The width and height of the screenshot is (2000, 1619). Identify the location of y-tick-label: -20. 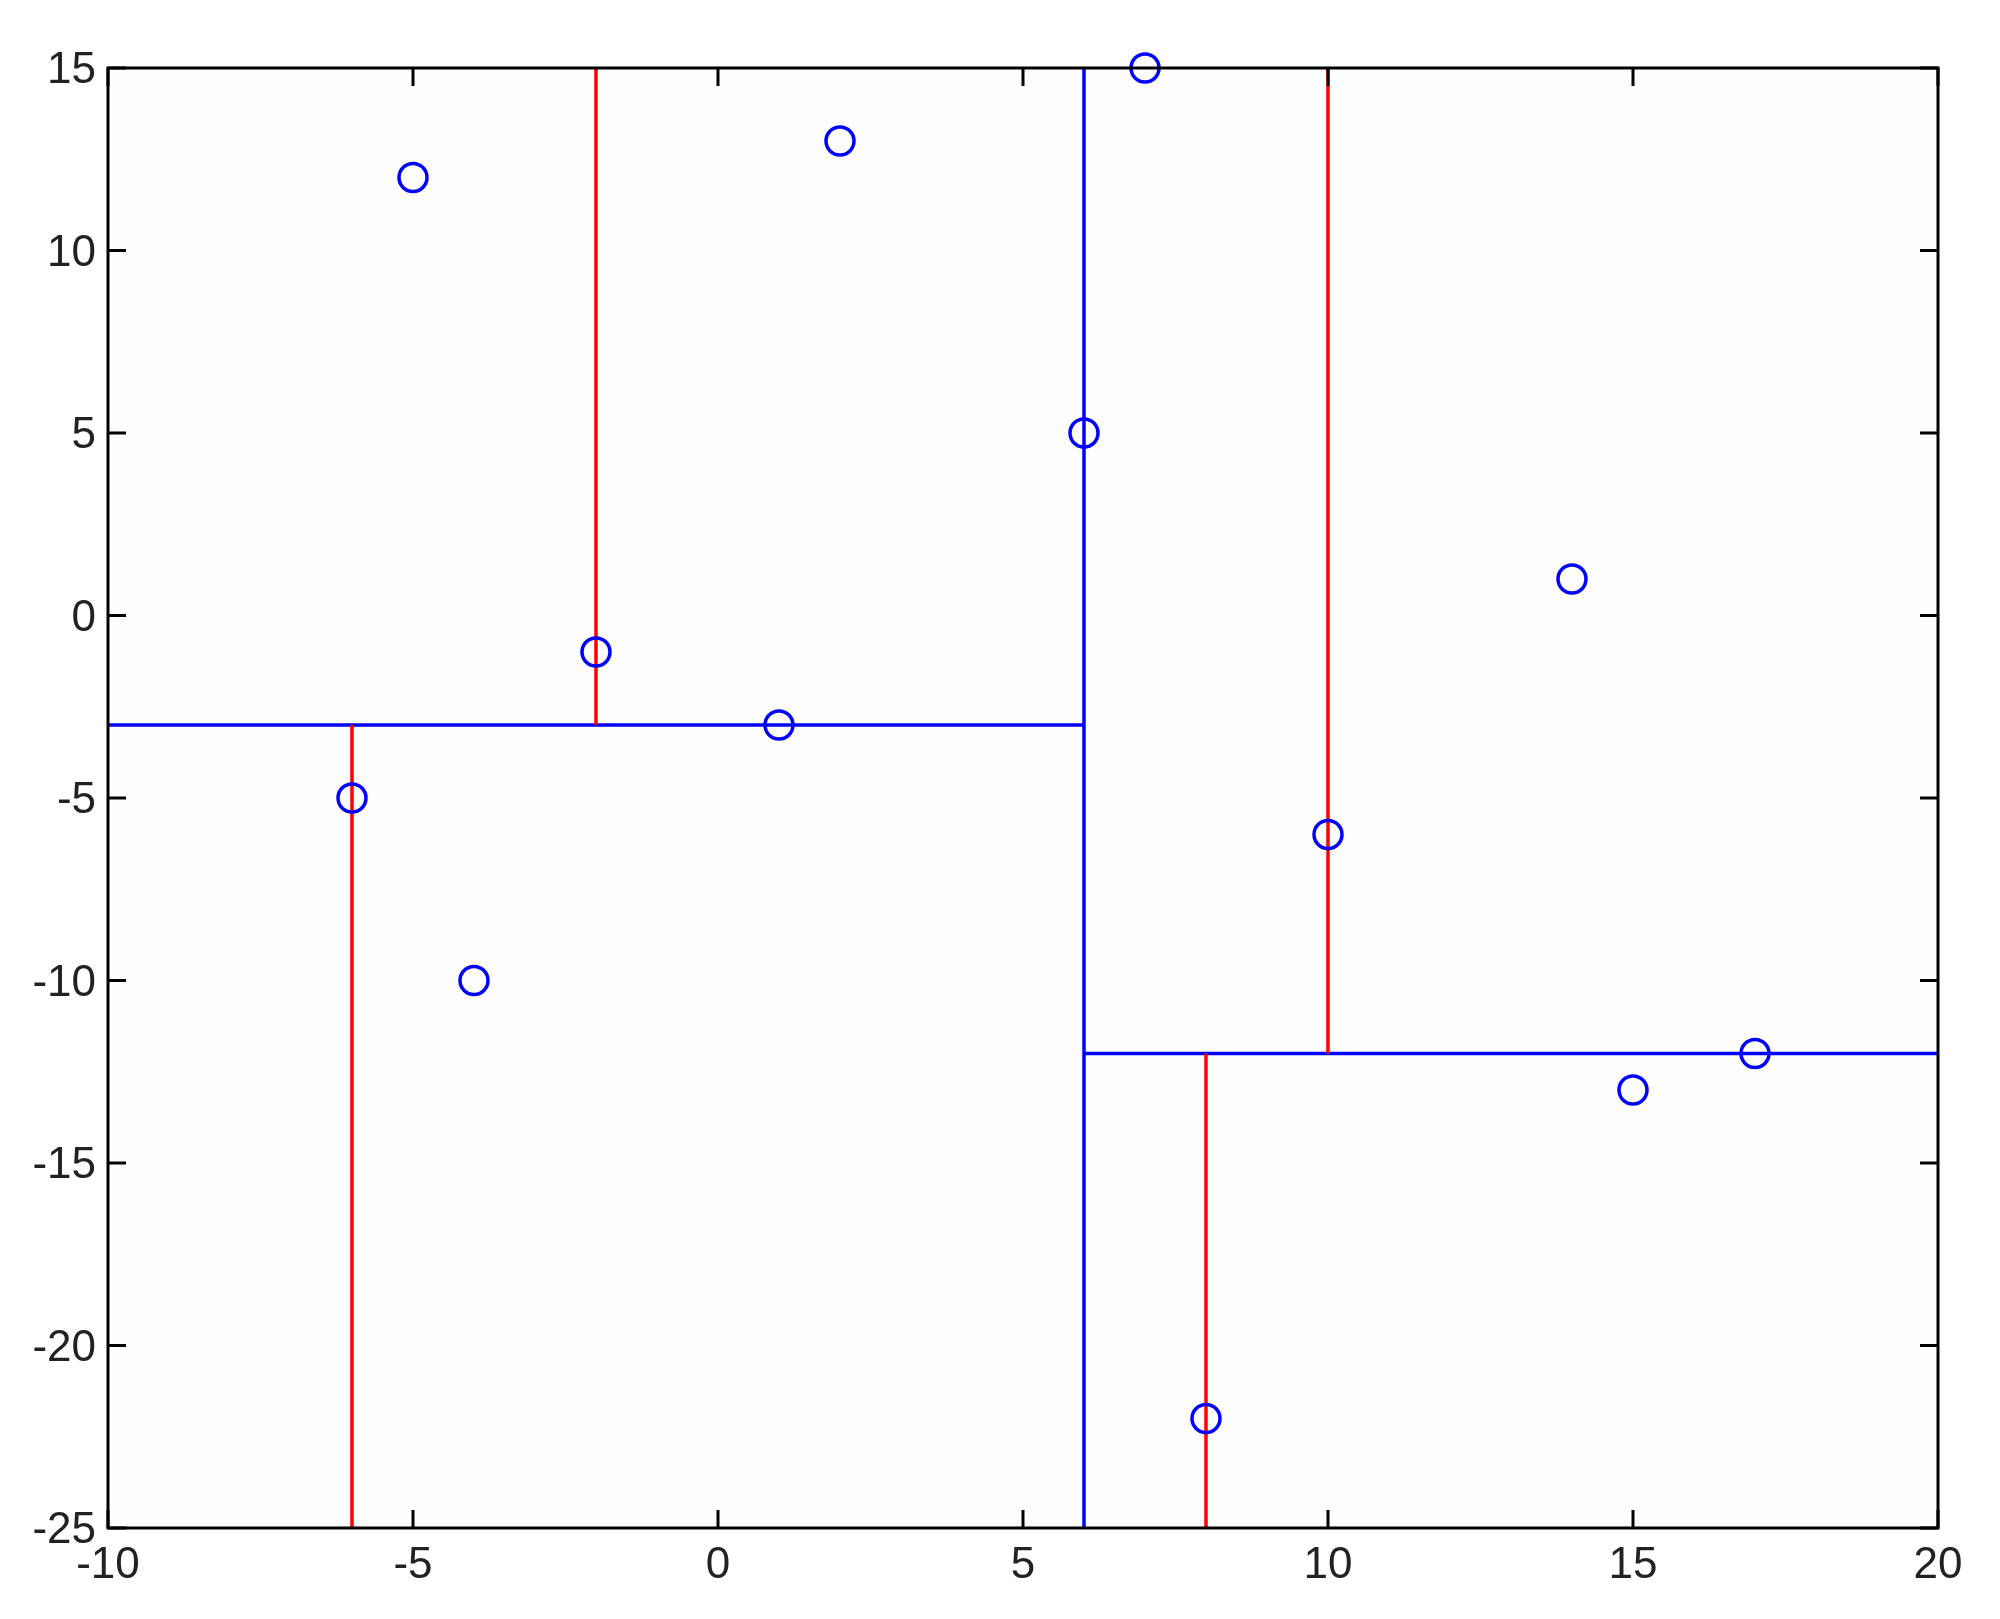
(64, 1345).